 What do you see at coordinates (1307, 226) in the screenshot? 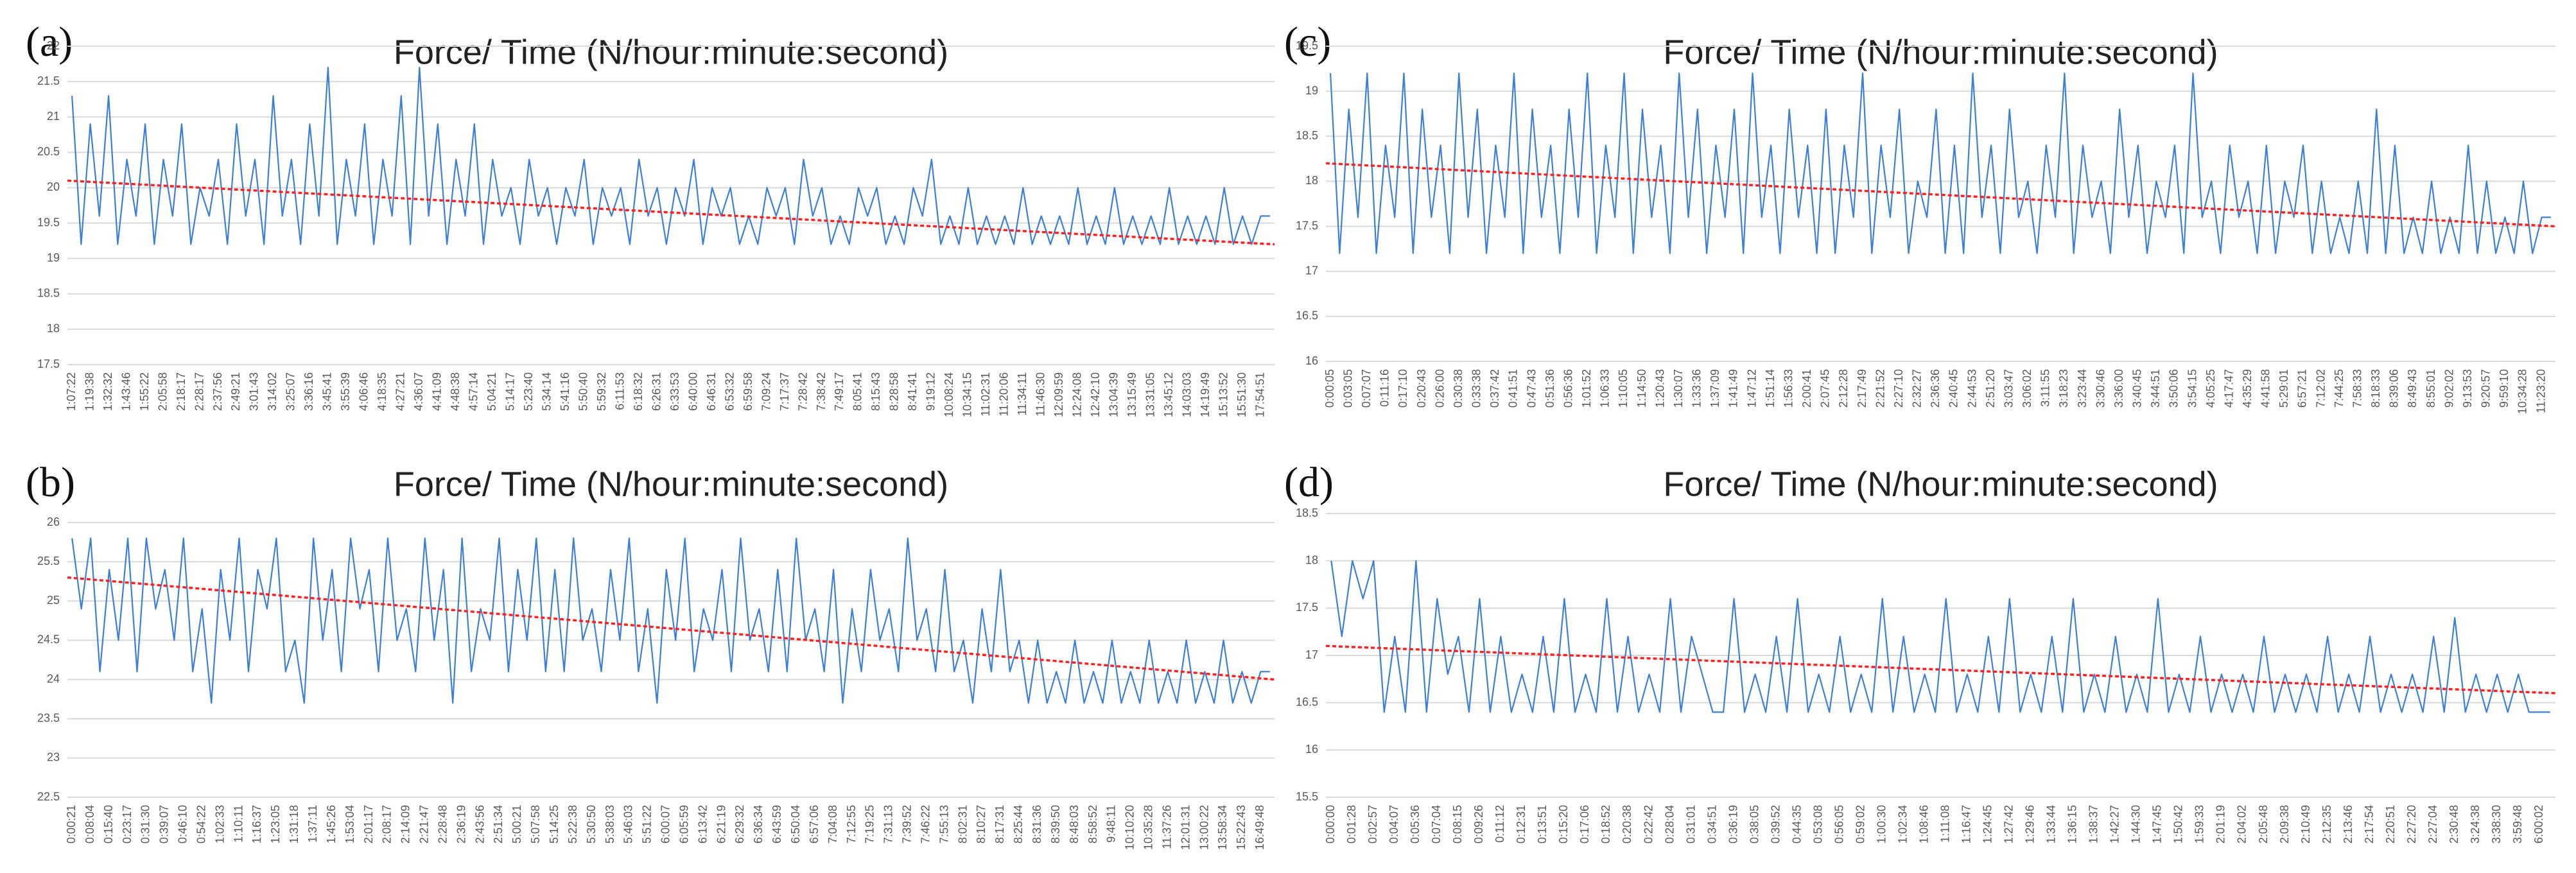
I see `y-tick-label: 17.5` at bounding box center [1307, 226].